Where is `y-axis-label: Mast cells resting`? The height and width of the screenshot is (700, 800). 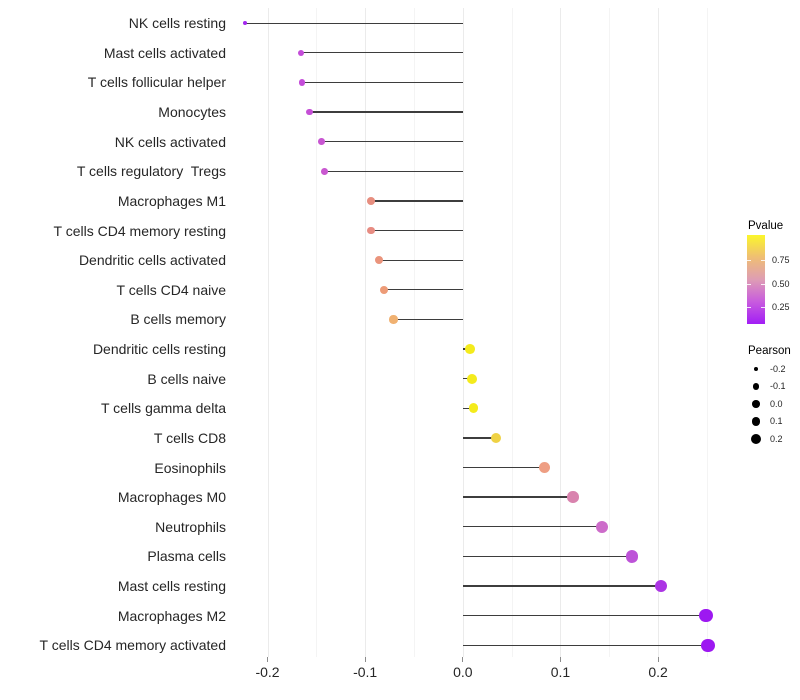
y-axis-label: Mast cells resting is located at coordinates (171, 585).